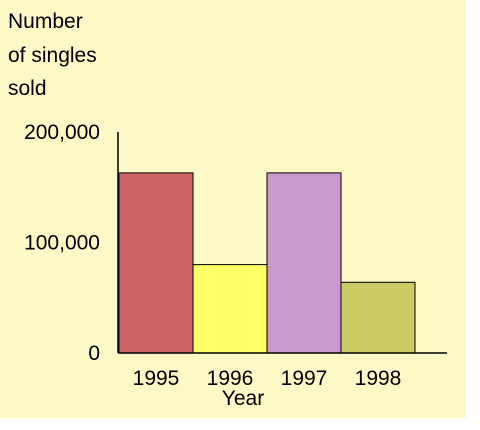 The height and width of the screenshot is (430, 480). I want to click on y-tick-label-2: 200,000, so click(62, 132).